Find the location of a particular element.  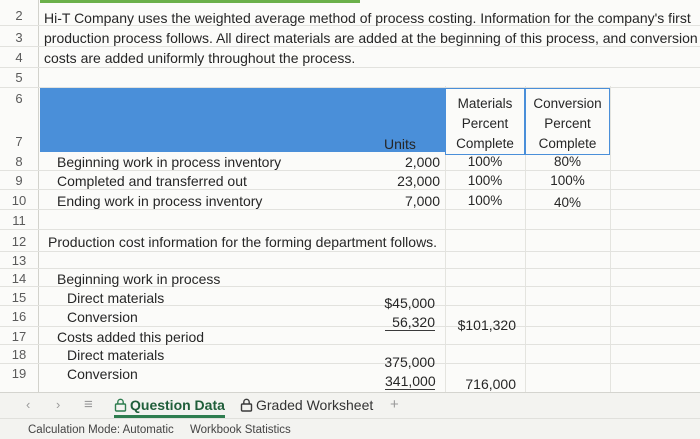

selection-indicator is located at coordinates (200, 1).